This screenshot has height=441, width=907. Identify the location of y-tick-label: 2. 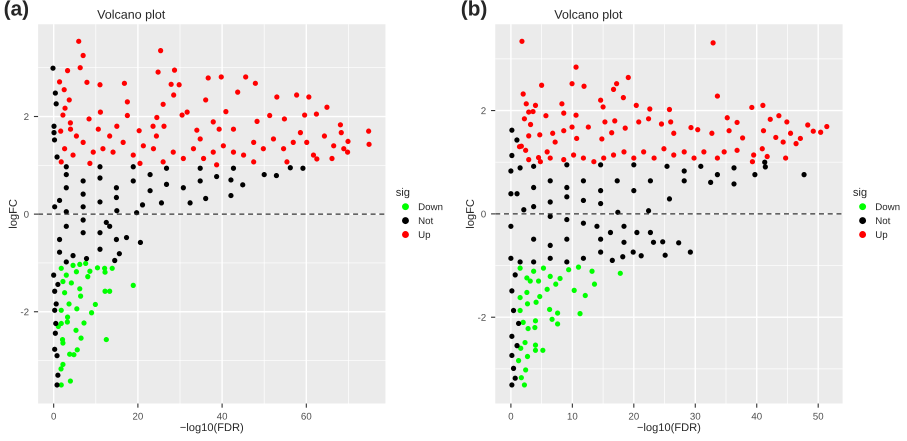
(483, 110).